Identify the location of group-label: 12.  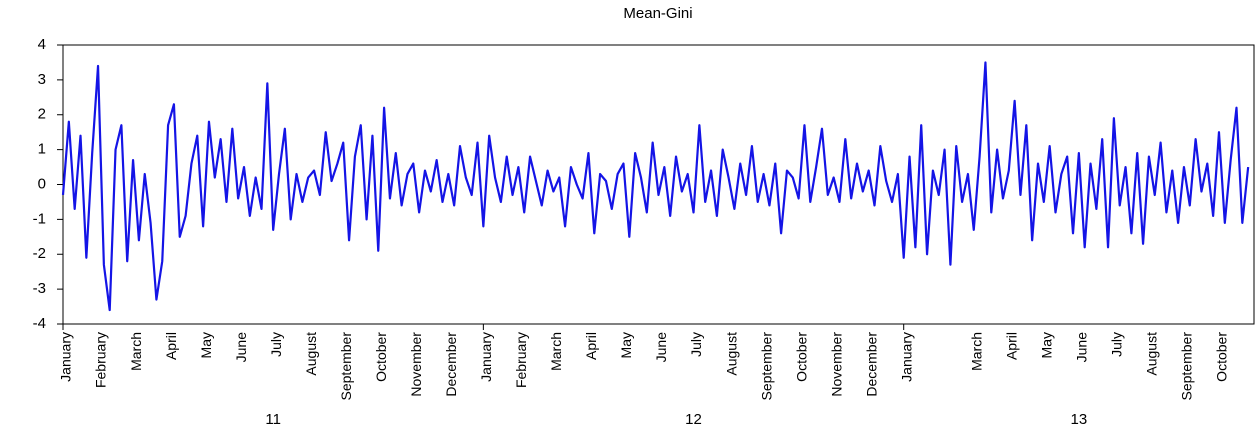
(693, 419).